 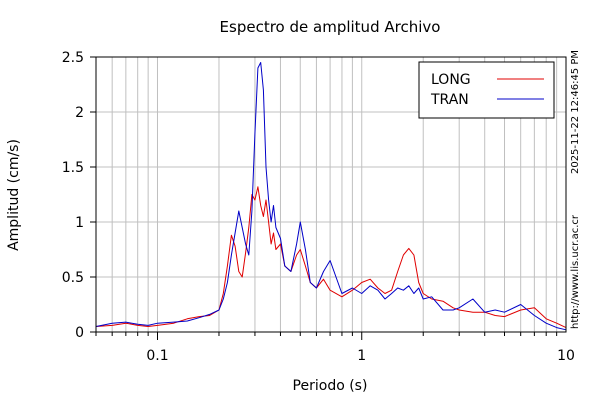 I want to click on source-url-annotation: http://www.lis.ucr.ac.cr, so click(x=575, y=271).